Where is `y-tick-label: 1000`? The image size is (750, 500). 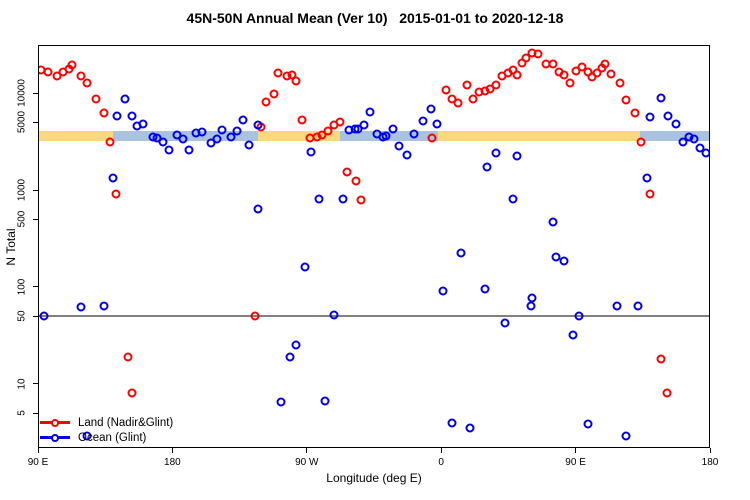 y-tick-label: 1000 is located at coordinates (22, 190).